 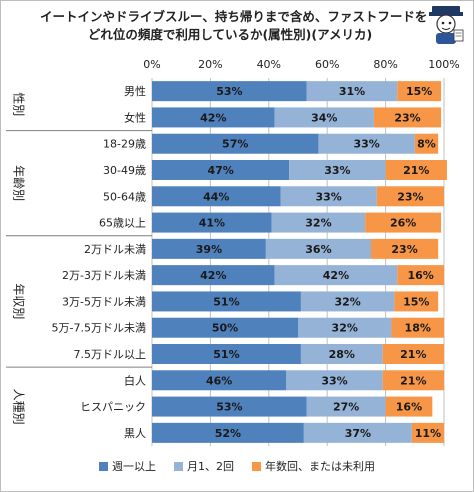 I want to click on data-label: 11%, so click(x=428, y=433).